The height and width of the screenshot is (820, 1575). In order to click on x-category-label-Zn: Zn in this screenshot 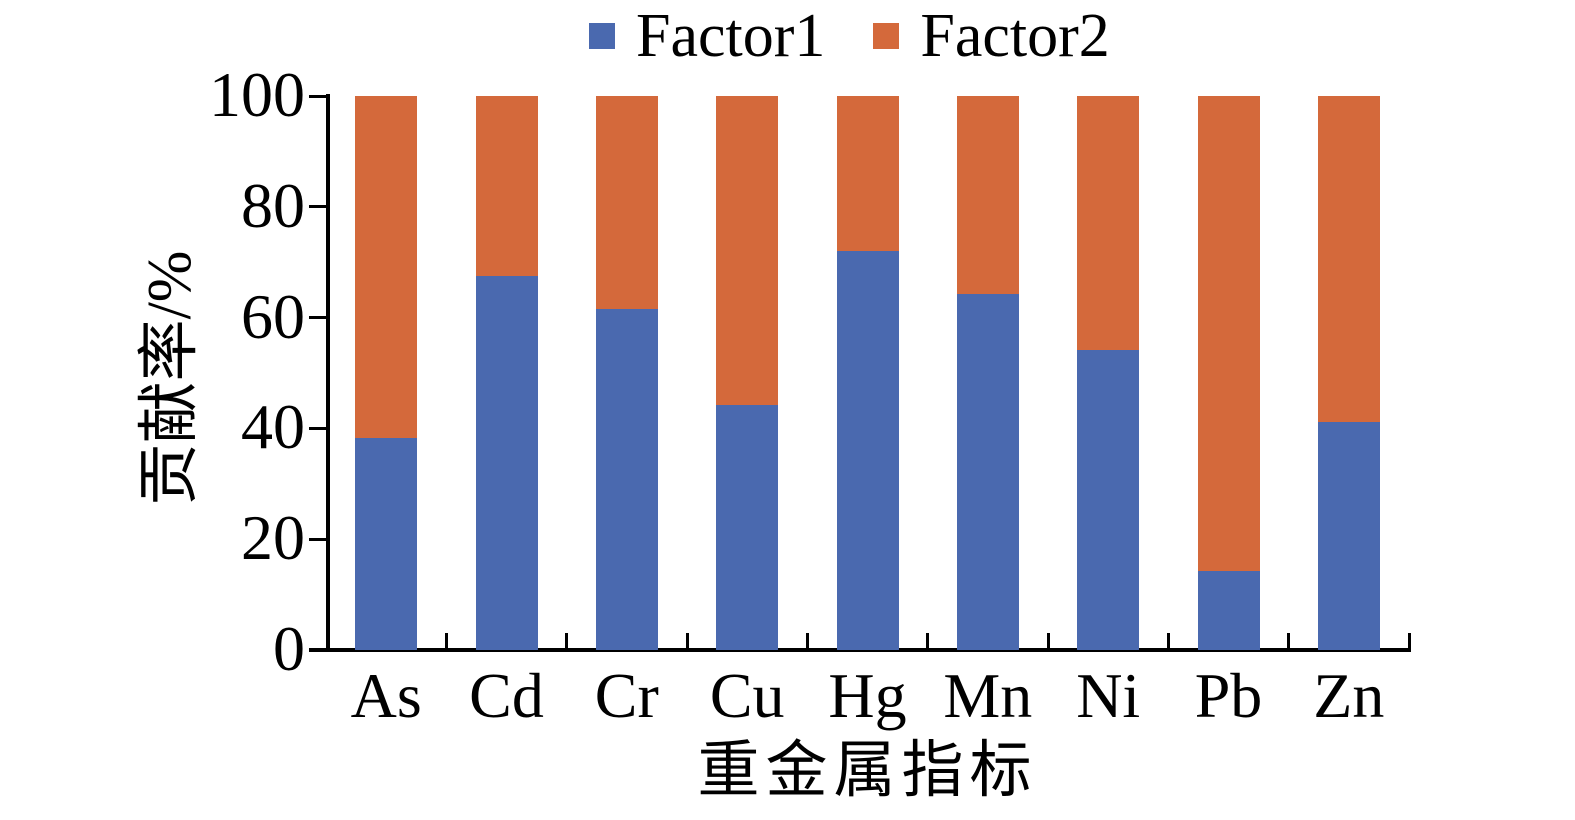, I will do `click(1349, 695)`.